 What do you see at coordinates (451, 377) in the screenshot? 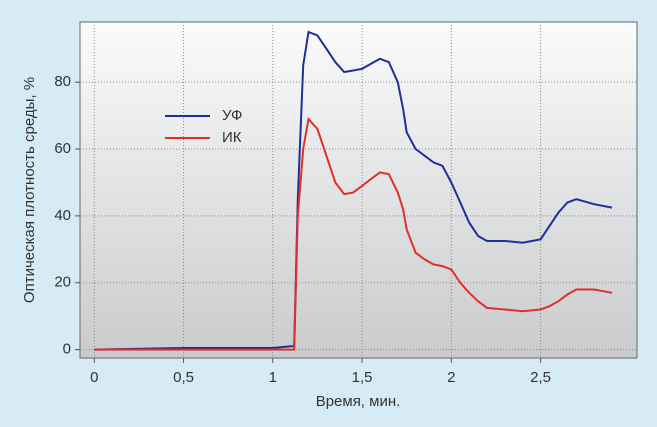
I see `x-tick-label: 2` at bounding box center [451, 377].